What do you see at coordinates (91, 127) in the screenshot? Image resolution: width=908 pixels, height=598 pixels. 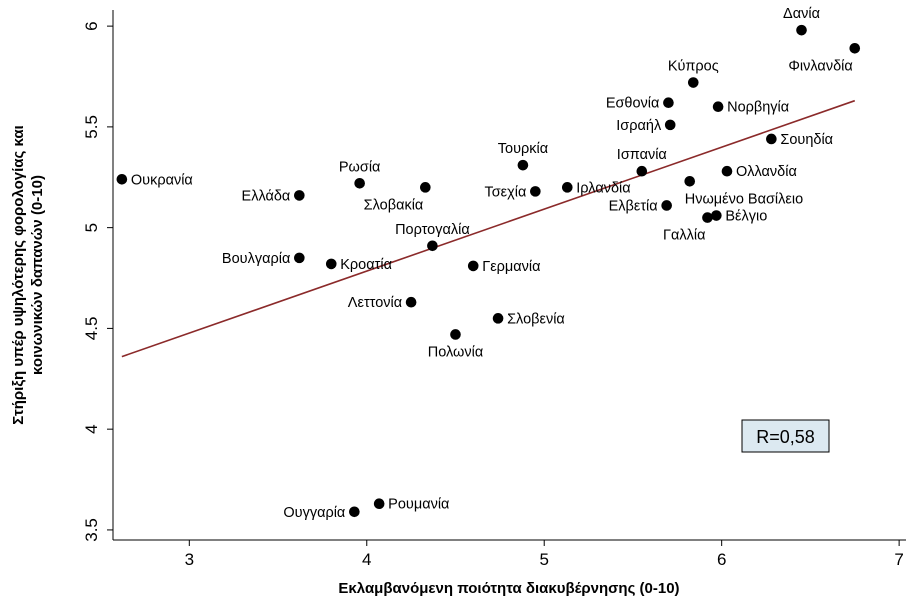 I see `y-tick-label: 5.5` at bounding box center [91, 127].